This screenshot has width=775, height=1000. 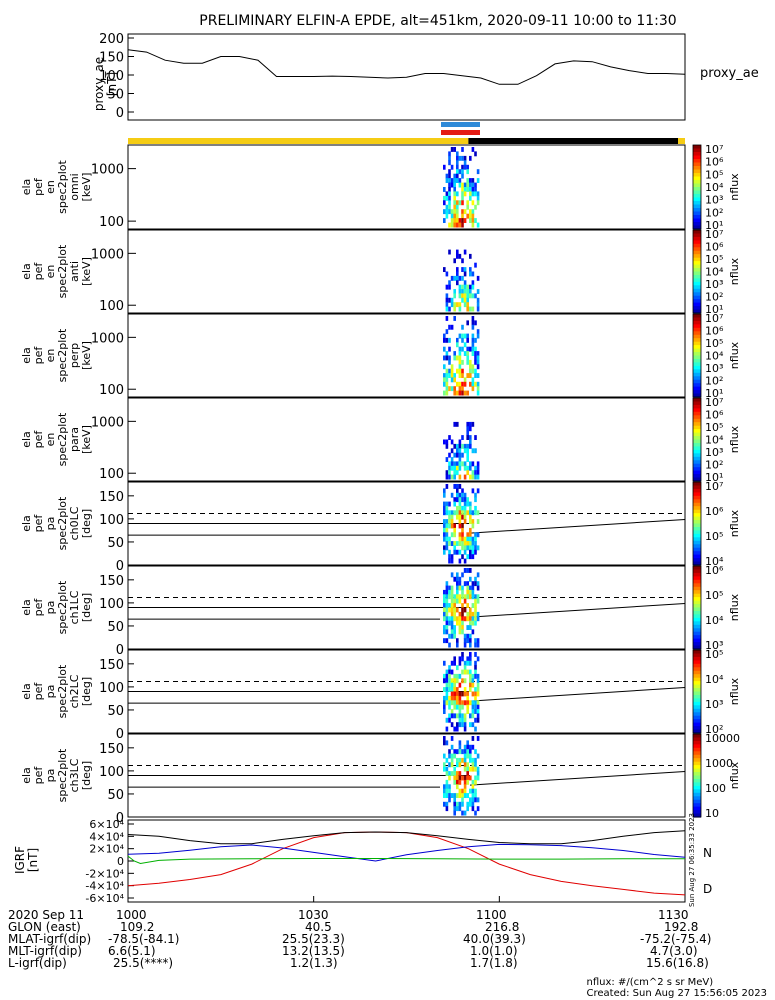 What do you see at coordinates (111, 497) in the screenshot?
I see `y-tick-label: 150` at bounding box center [111, 497].